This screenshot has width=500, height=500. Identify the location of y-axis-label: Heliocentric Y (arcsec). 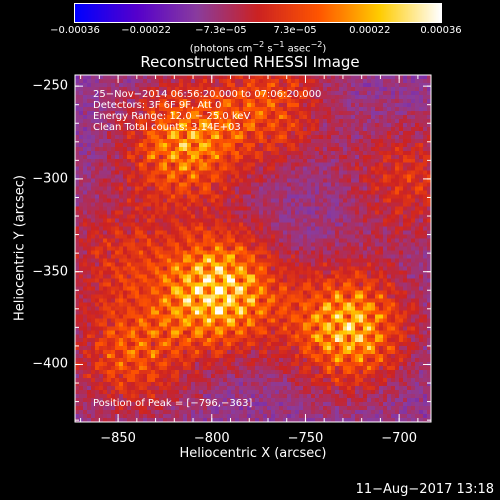
(20, 248).